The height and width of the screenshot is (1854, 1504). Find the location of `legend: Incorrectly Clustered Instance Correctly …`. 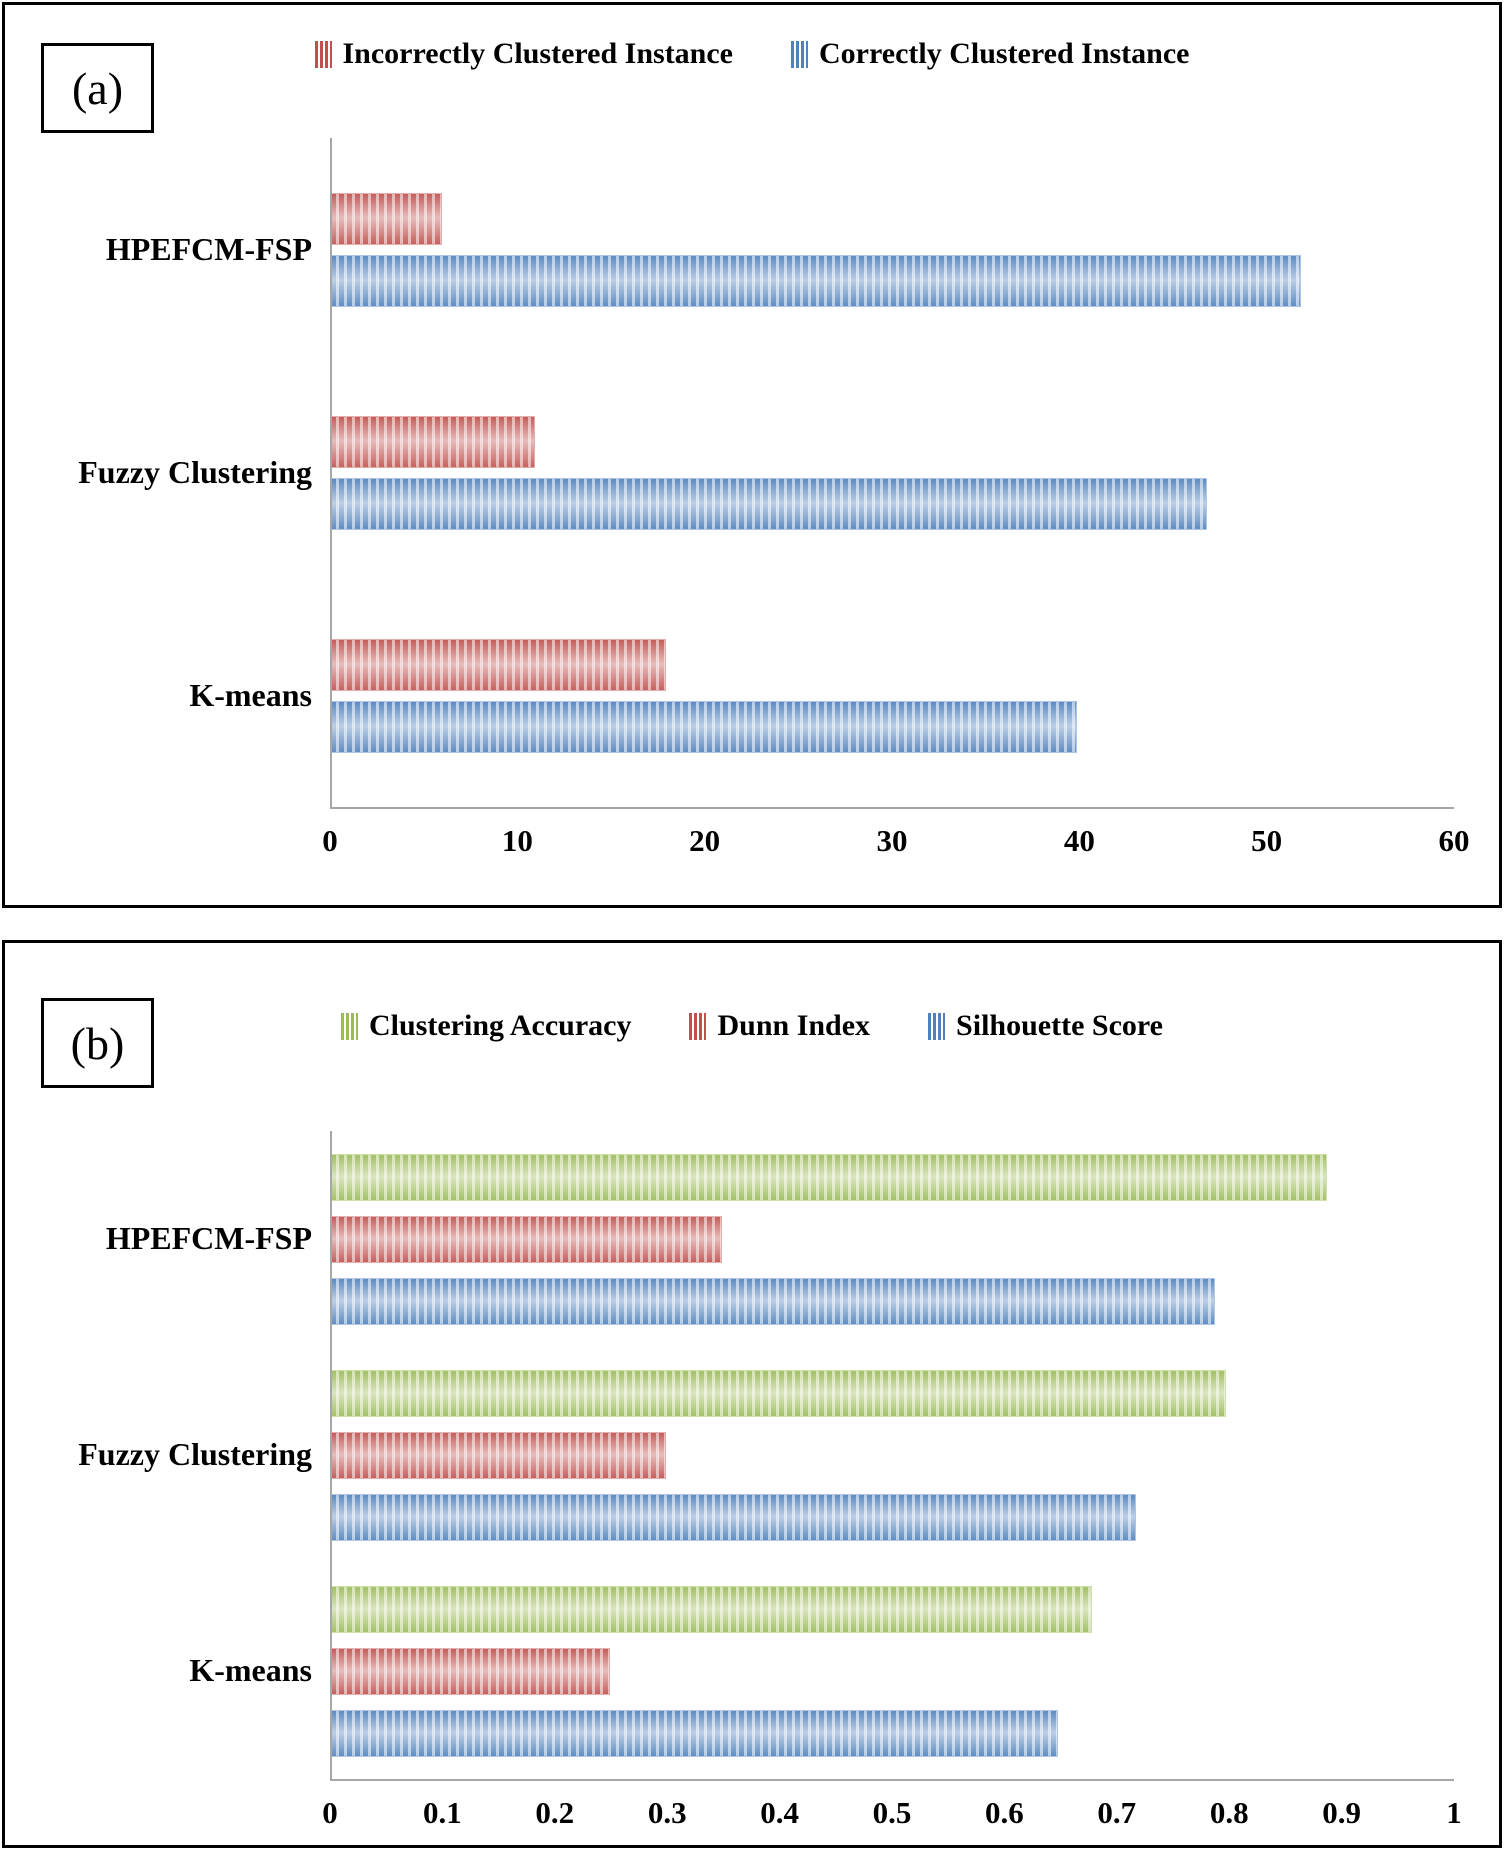

legend: Incorrectly Clustered Instance Correctly … is located at coordinates (752, 54).